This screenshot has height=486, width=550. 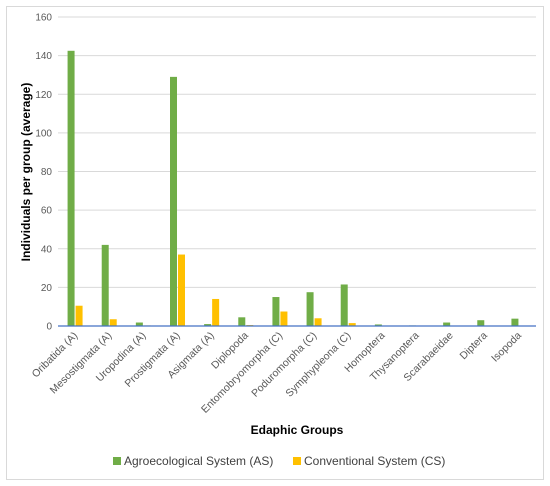 I want to click on x-category-label: Diptera, so click(x=473, y=346).